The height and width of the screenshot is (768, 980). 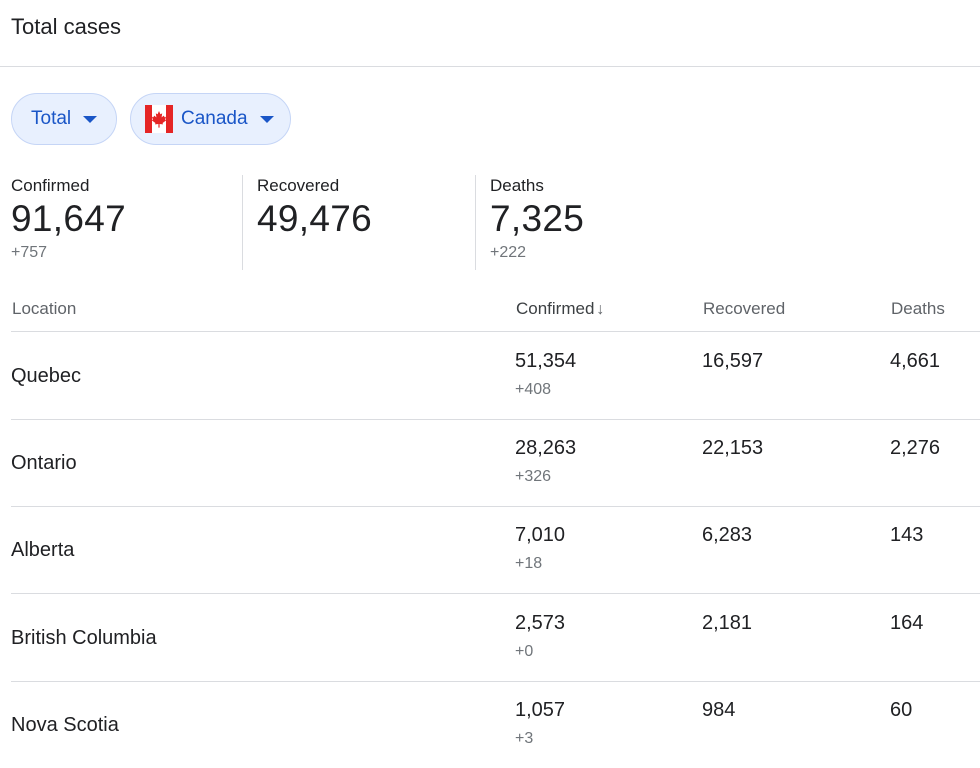 I want to click on recovered-summary: Recovered 49,476, so click(x=314, y=208).